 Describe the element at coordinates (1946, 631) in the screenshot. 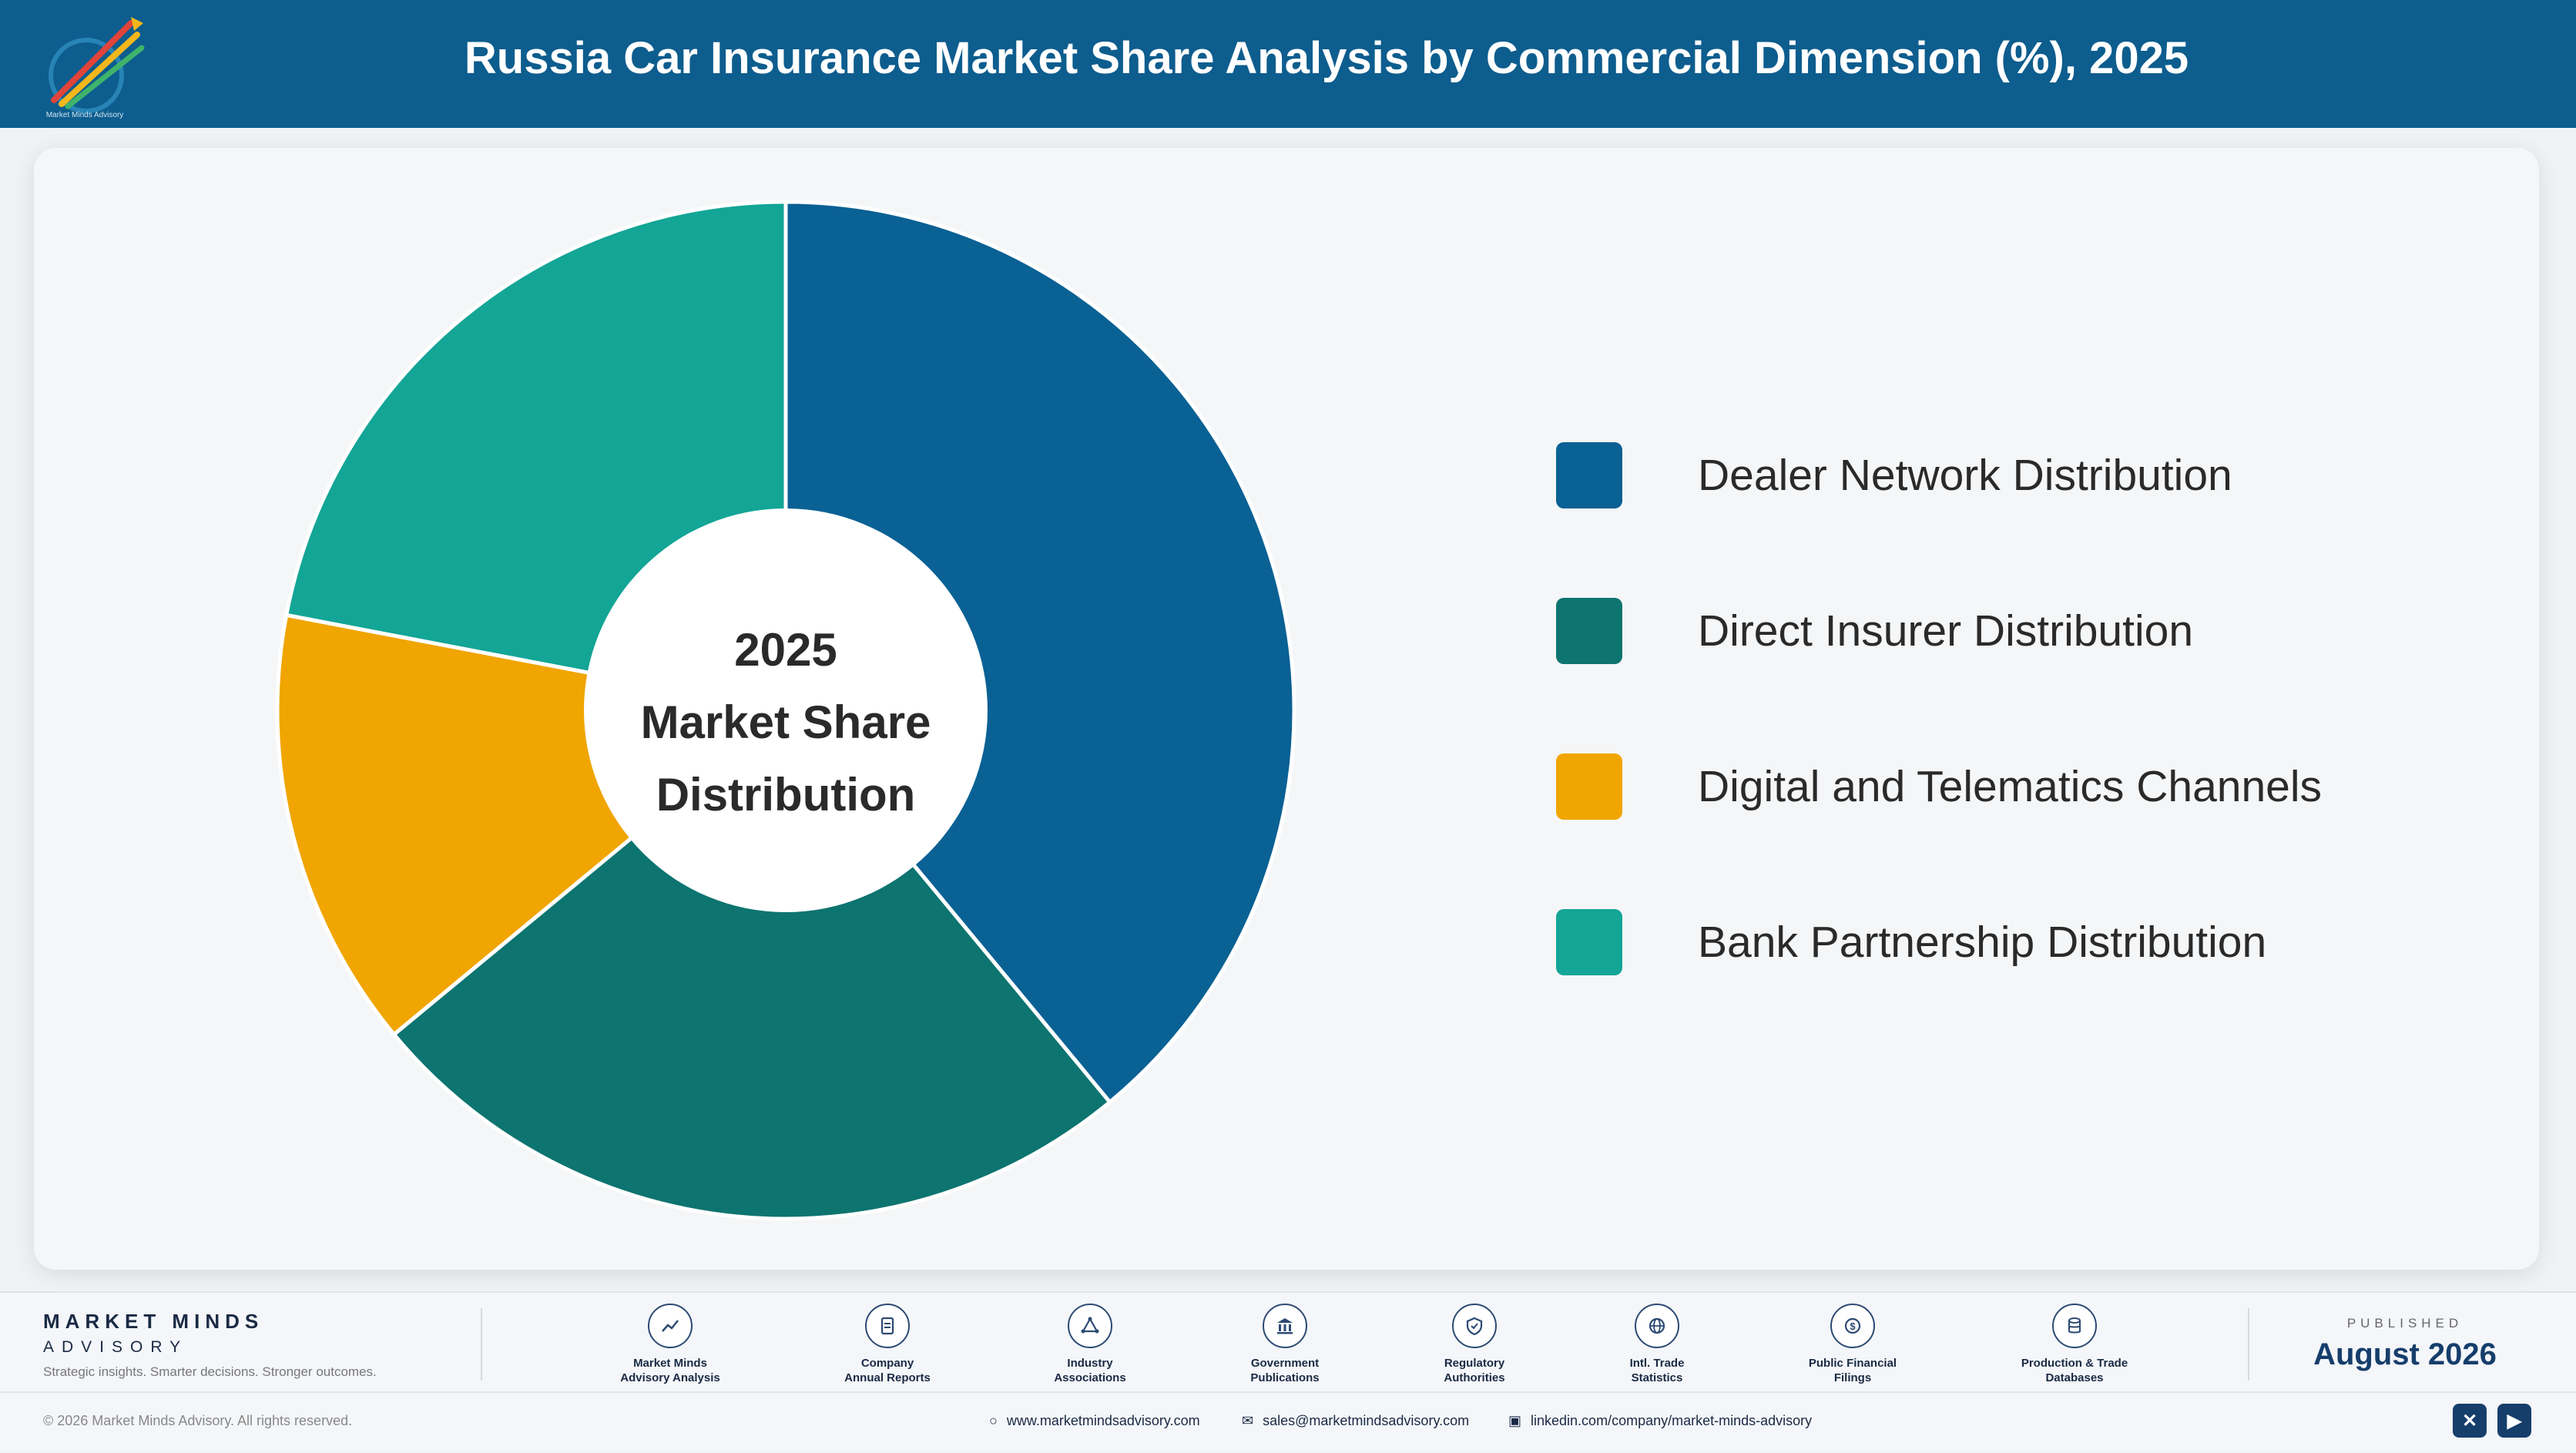

I see `legend-label: Direct Insurer Distribution` at that location.